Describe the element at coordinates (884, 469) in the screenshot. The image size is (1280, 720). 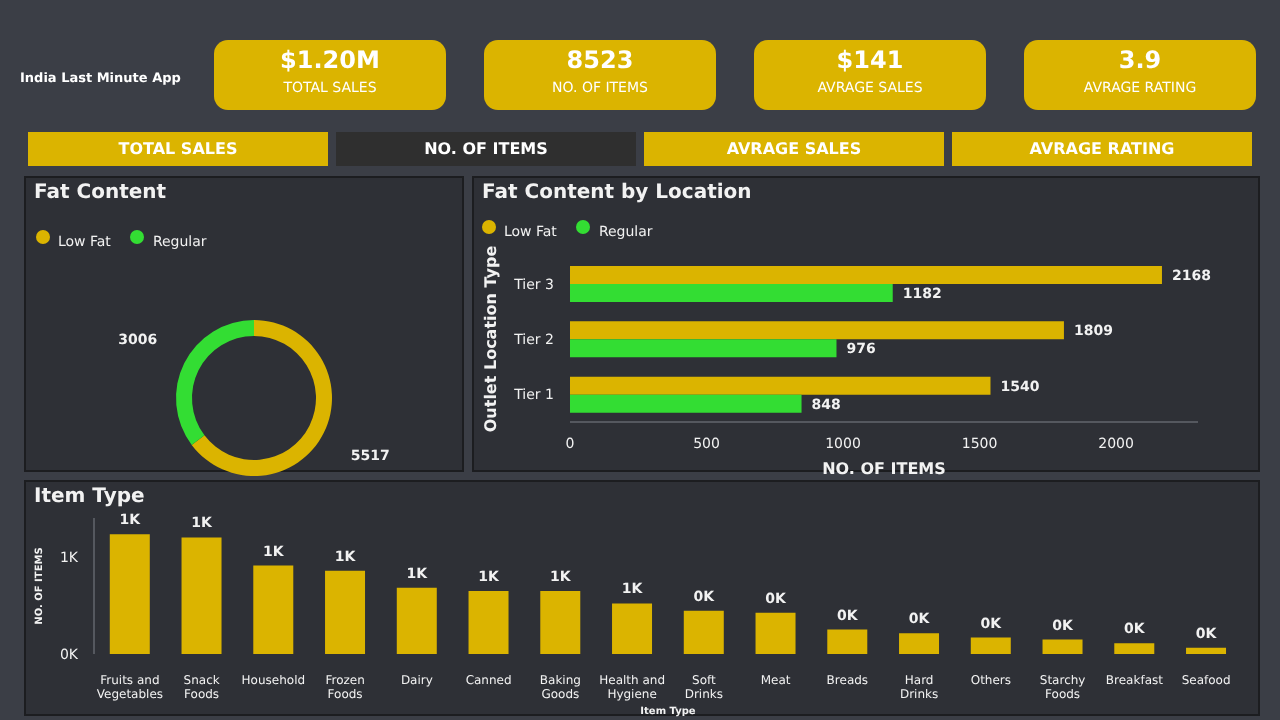
I see `x-axis-title: NO. OF ITEMS` at that location.